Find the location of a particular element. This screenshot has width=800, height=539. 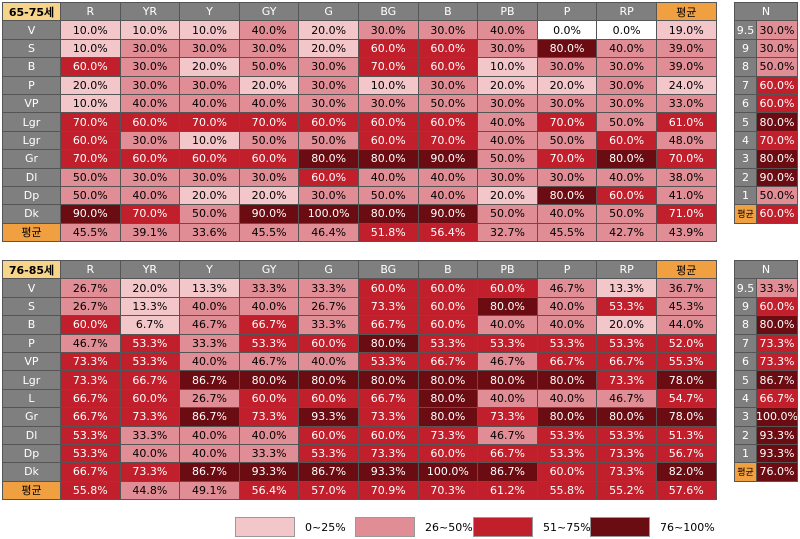

n-label: 6 is located at coordinates (746, 104).